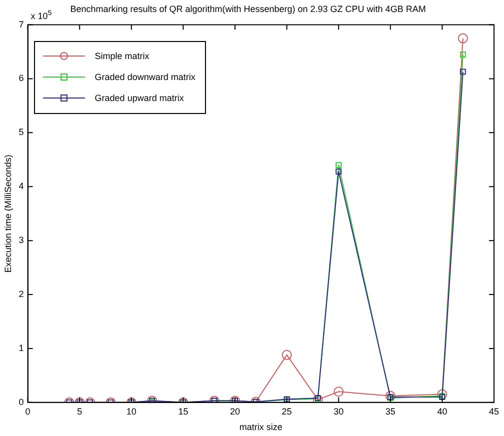 This screenshot has height=436, width=504. What do you see at coordinates (494, 411) in the screenshot?
I see `x-tick-label: 45` at bounding box center [494, 411].